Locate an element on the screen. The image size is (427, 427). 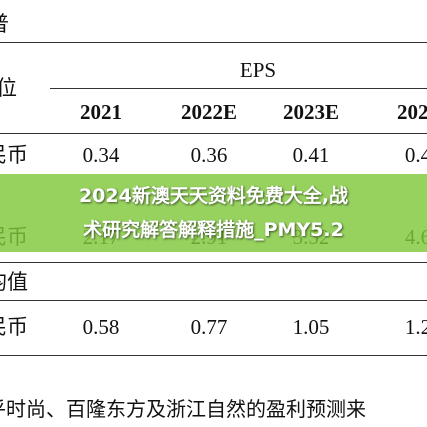
cell: 0.58 is located at coordinates (101, 327).